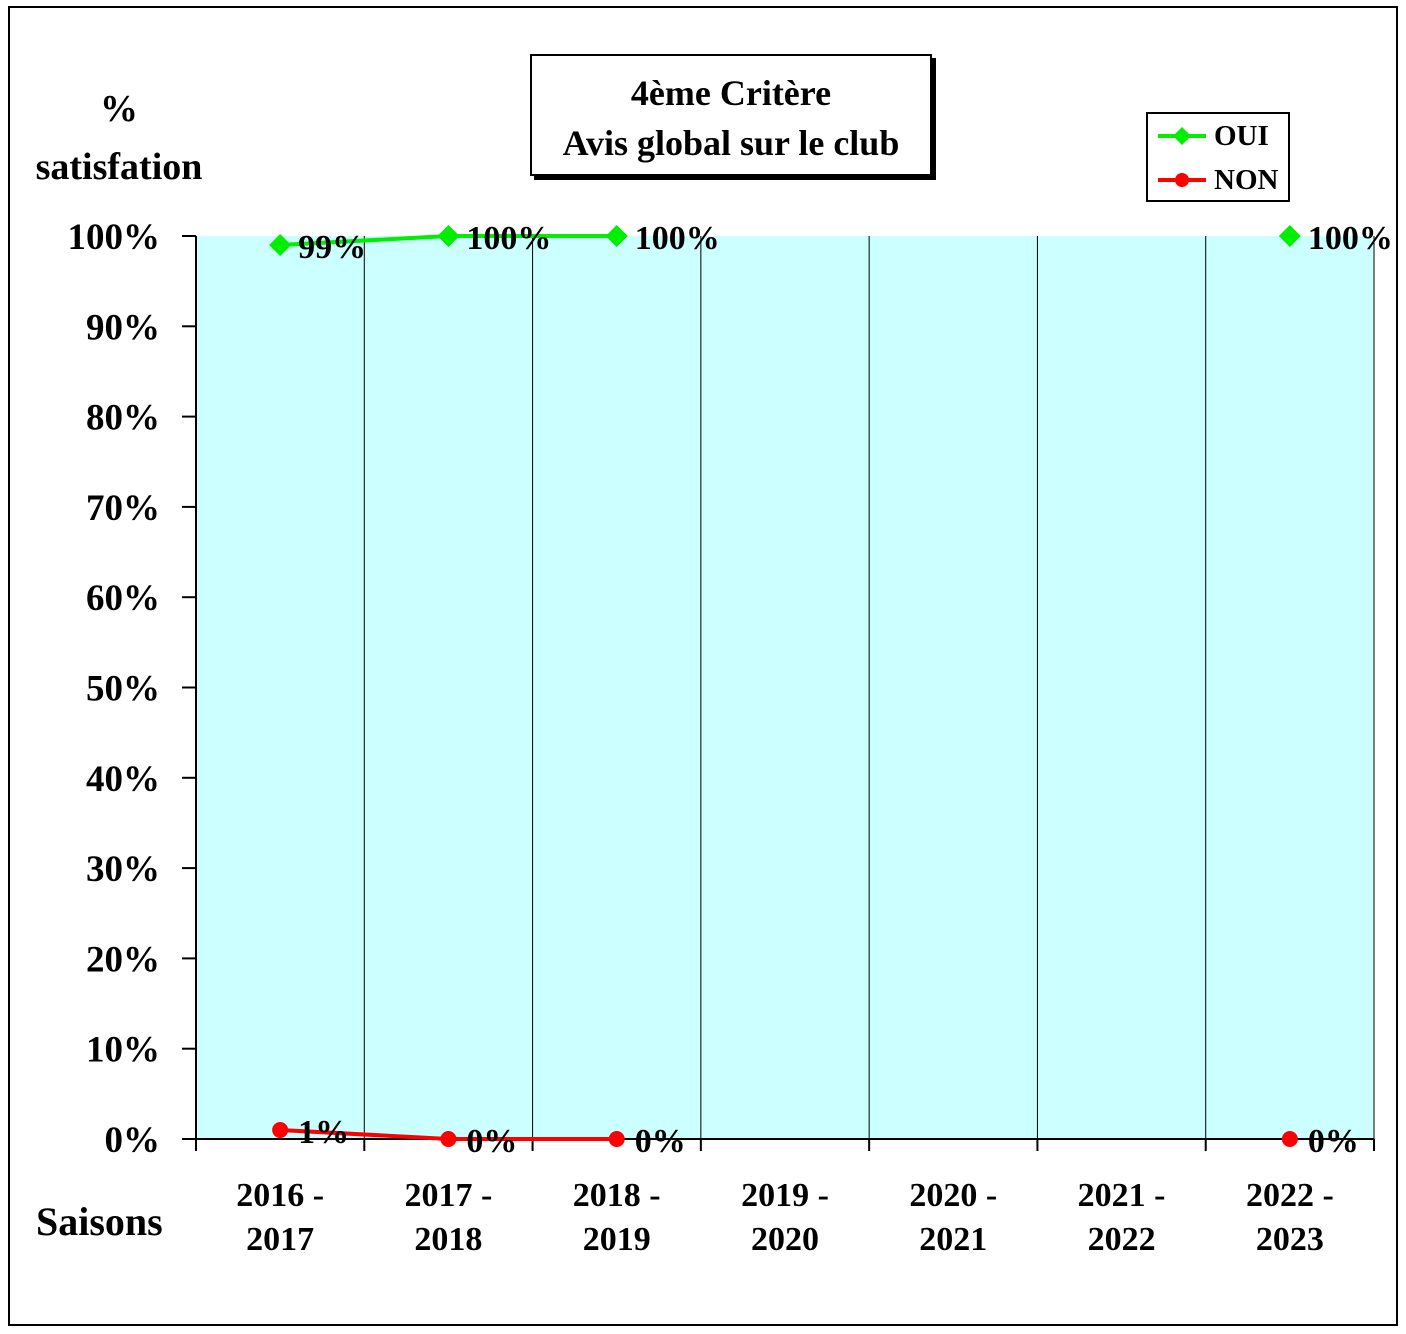  Describe the element at coordinates (1290, 1195) in the screenshot. I see `x-tick-label: 2022 -` at that location.